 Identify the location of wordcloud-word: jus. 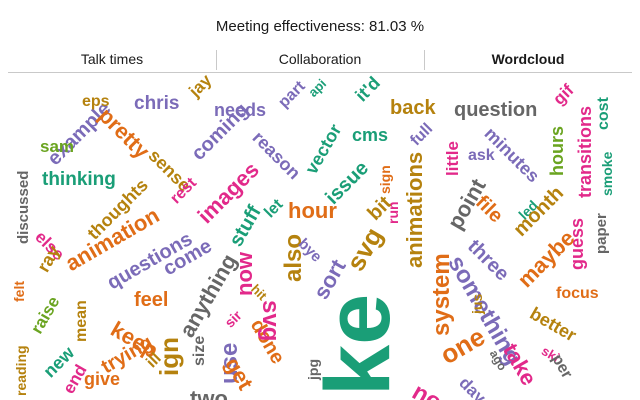
(477, 303).